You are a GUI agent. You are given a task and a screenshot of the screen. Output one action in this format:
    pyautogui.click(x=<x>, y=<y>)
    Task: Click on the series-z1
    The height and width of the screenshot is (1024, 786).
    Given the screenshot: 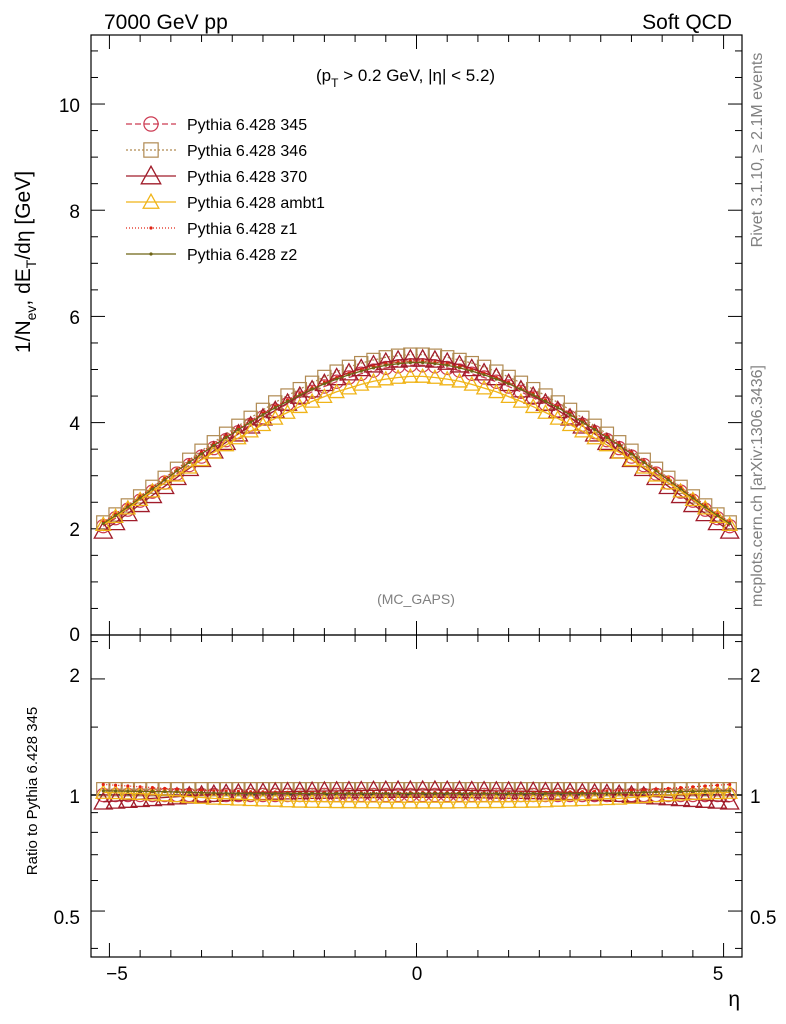 What is the action you would take?
    pyautogui.click(x=416, y=441)
    